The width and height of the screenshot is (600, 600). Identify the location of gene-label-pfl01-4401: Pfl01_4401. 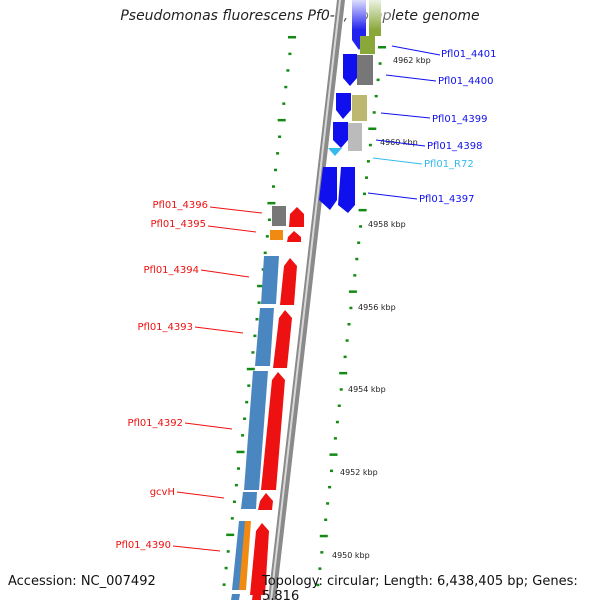
(469, 54).